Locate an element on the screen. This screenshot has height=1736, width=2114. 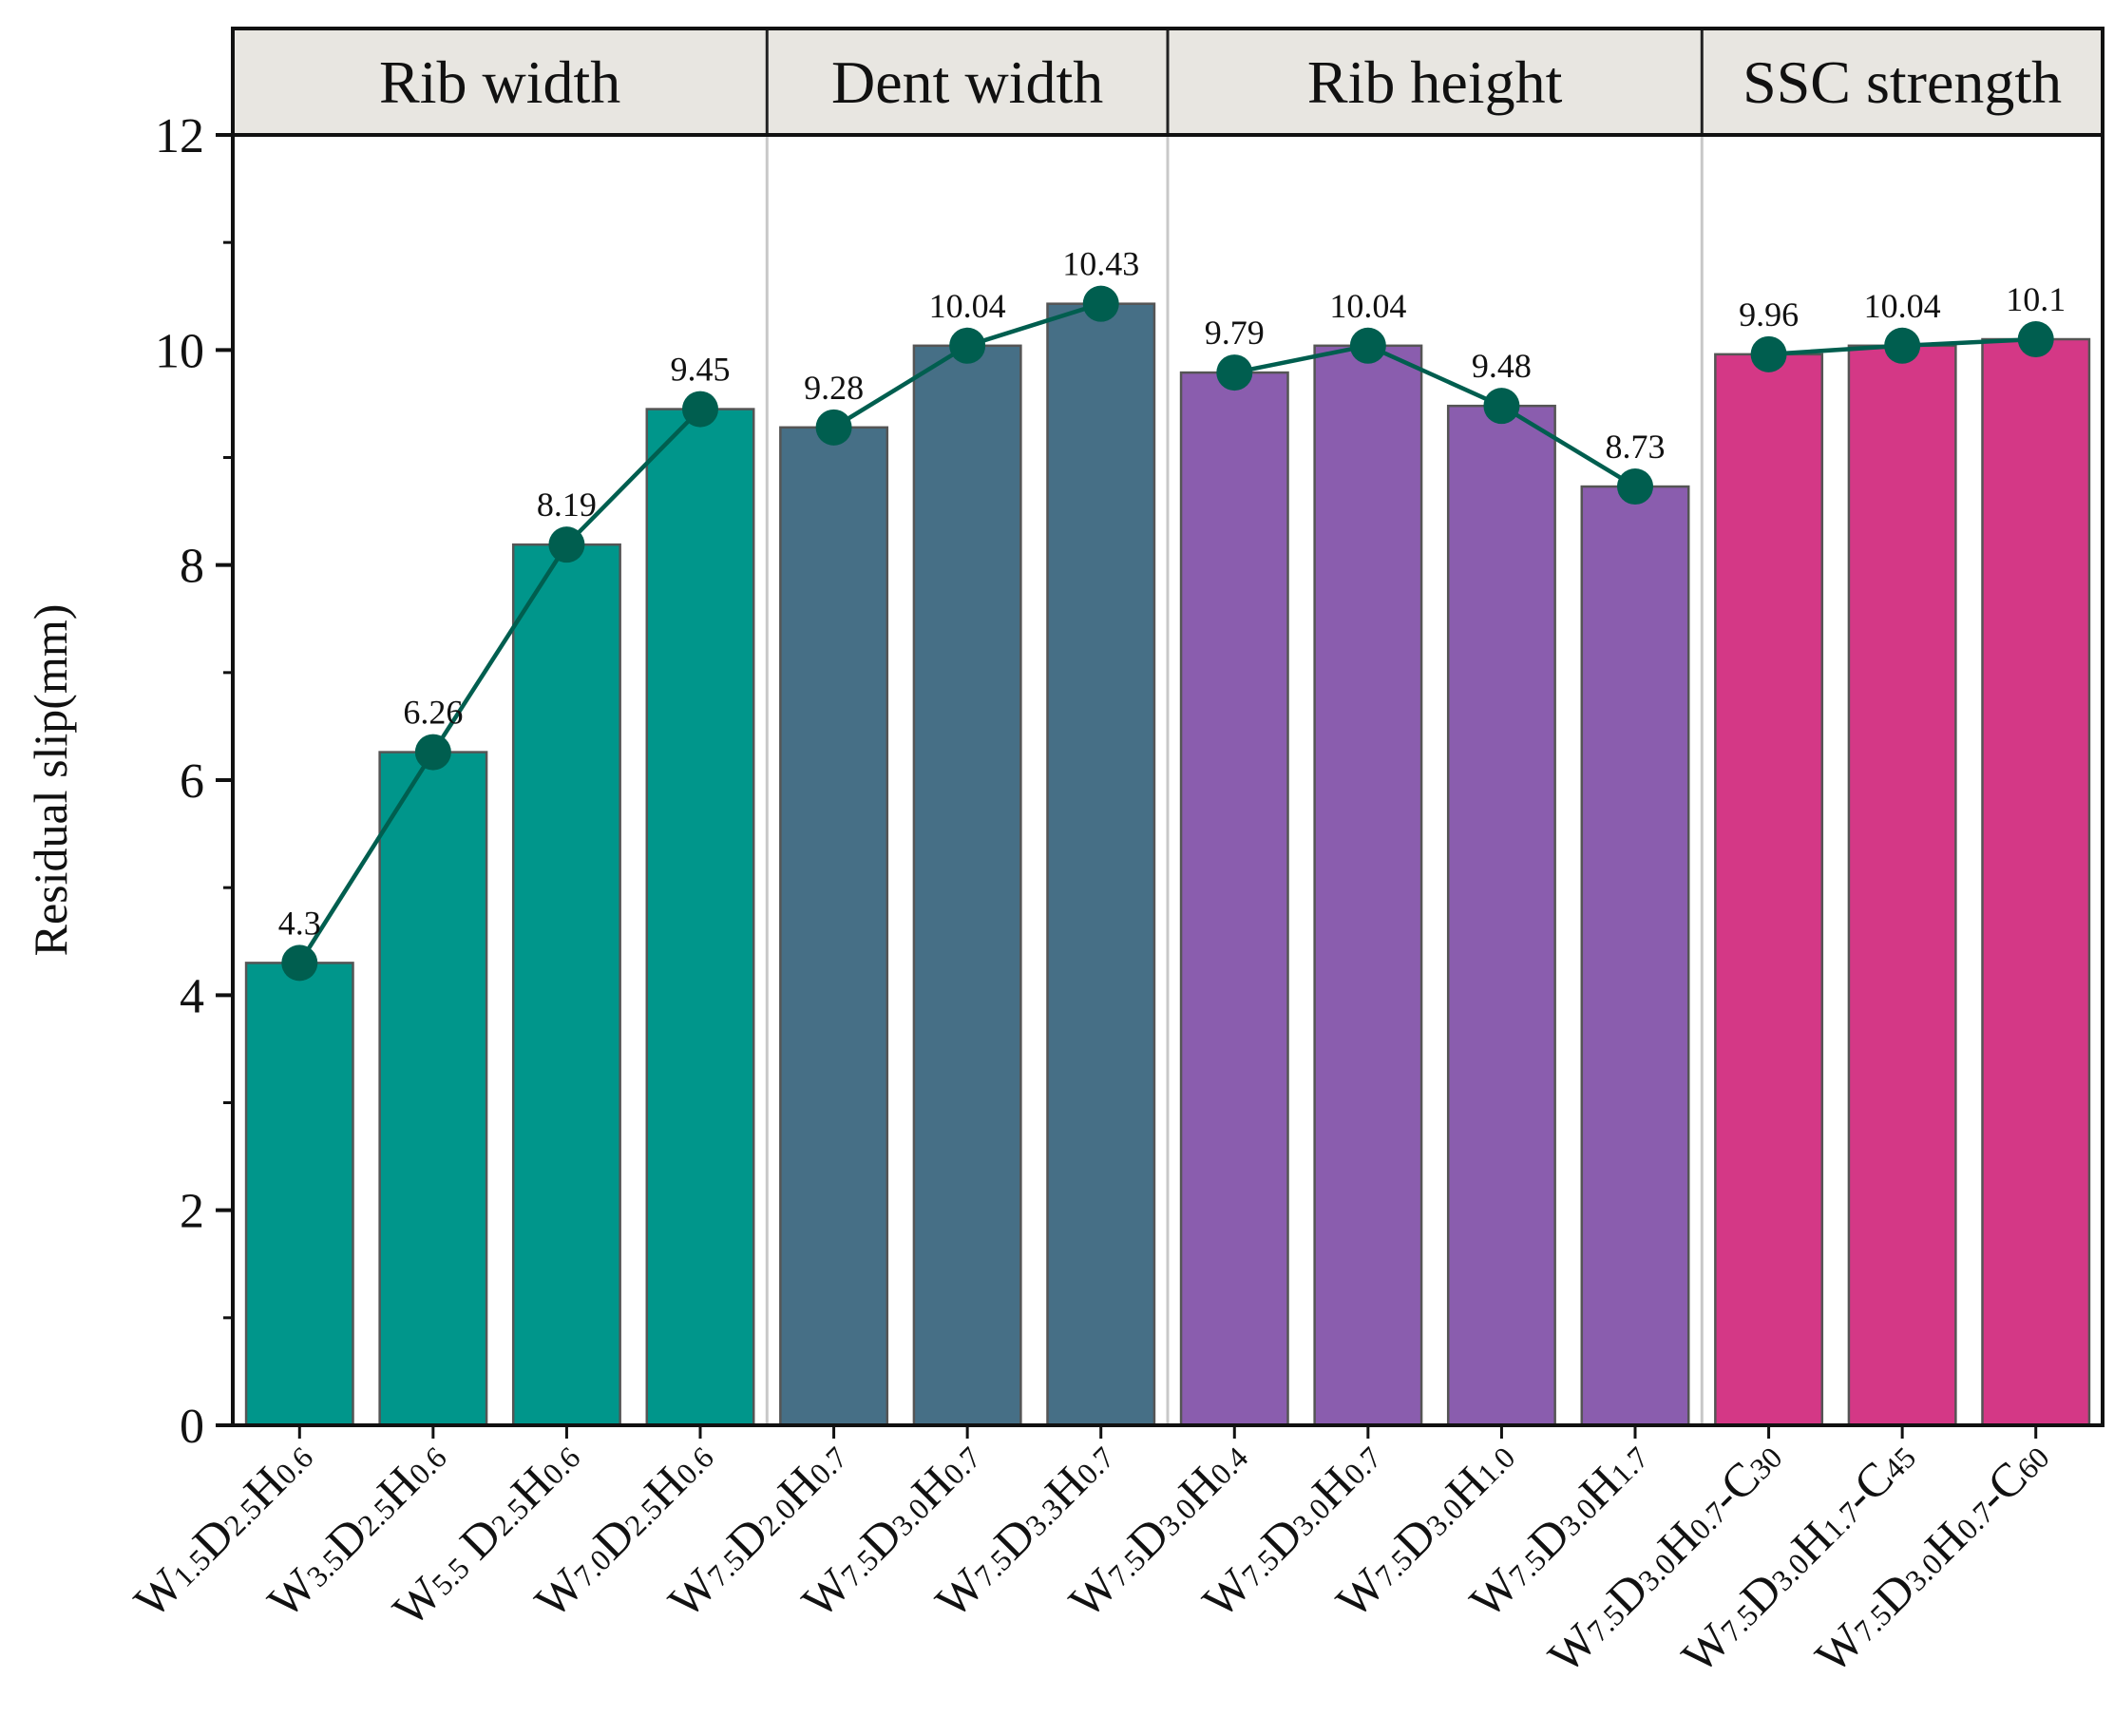
data-label: 10.1 is located at coordinates (2036, 299).